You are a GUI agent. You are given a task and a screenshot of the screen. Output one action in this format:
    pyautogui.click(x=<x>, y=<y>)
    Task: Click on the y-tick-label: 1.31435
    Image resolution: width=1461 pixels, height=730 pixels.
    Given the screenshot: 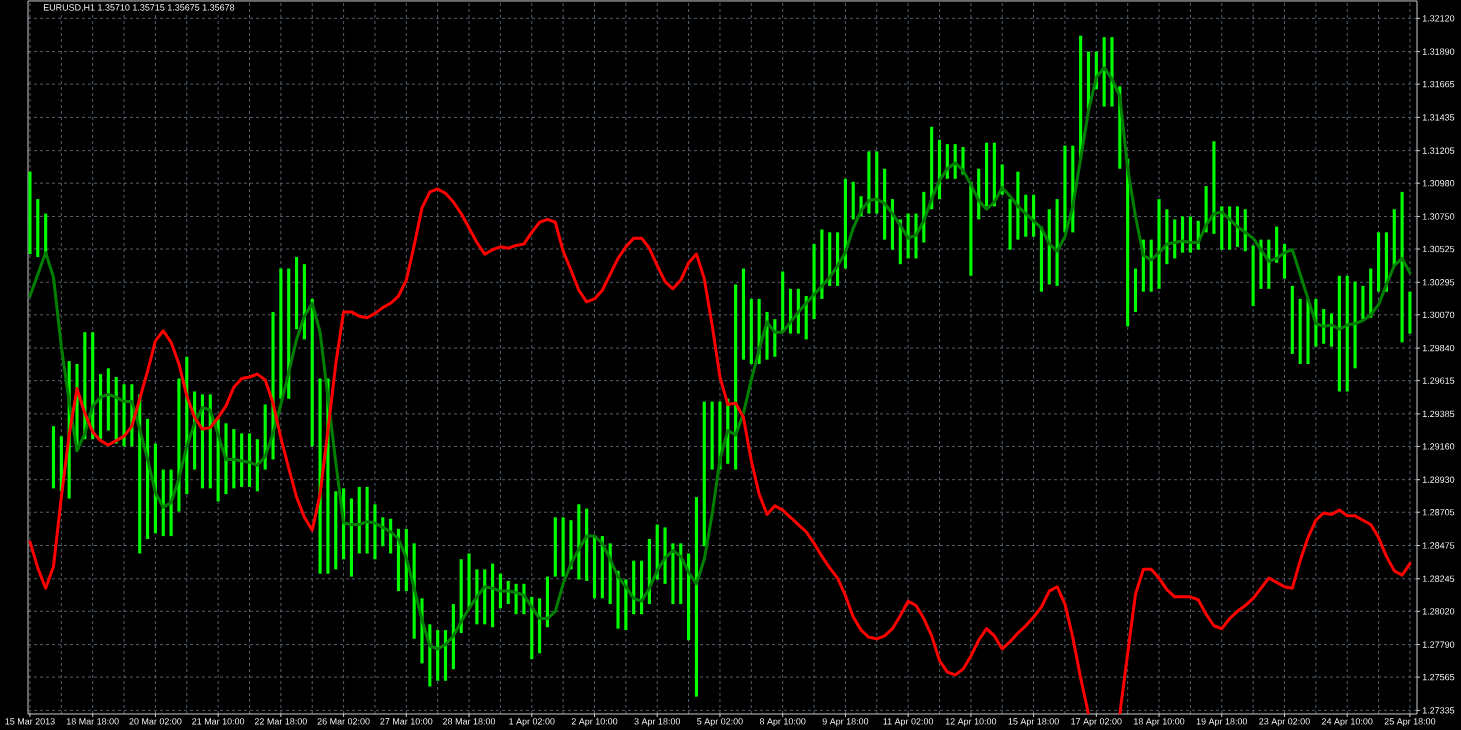 What is the action you would take?
    pyautogui.click(x=1438, y=117)
    